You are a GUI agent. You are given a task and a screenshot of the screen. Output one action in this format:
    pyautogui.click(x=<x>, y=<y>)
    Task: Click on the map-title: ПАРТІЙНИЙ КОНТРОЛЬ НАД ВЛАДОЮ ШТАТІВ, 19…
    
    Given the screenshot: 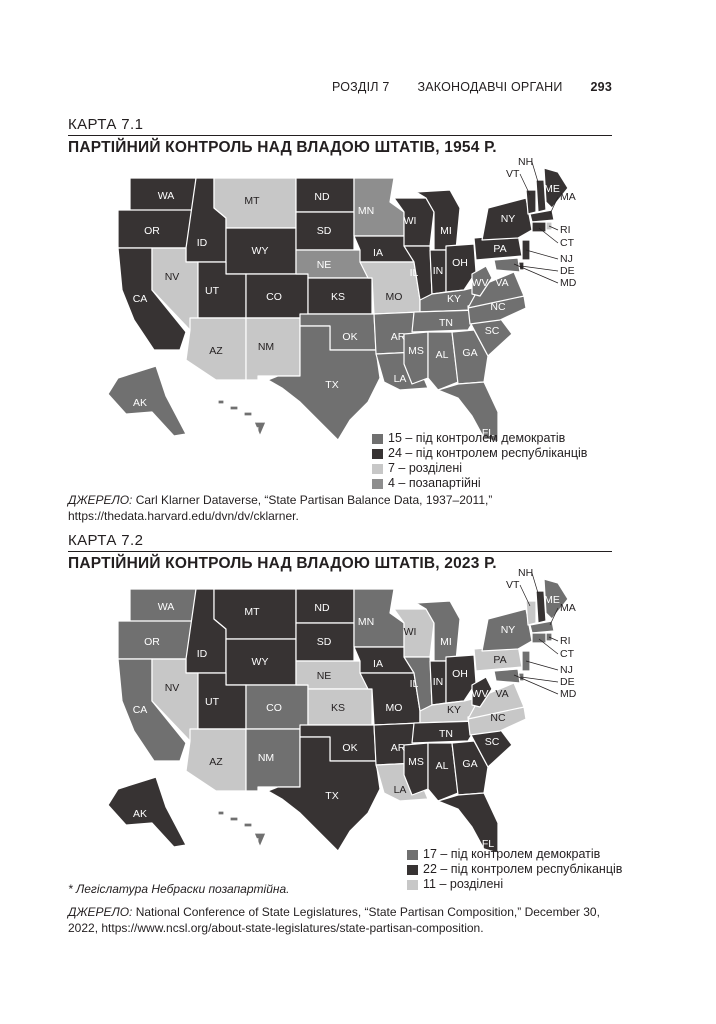 What is the action you would take?
    pyautogui.click(x=282, y=147)
    